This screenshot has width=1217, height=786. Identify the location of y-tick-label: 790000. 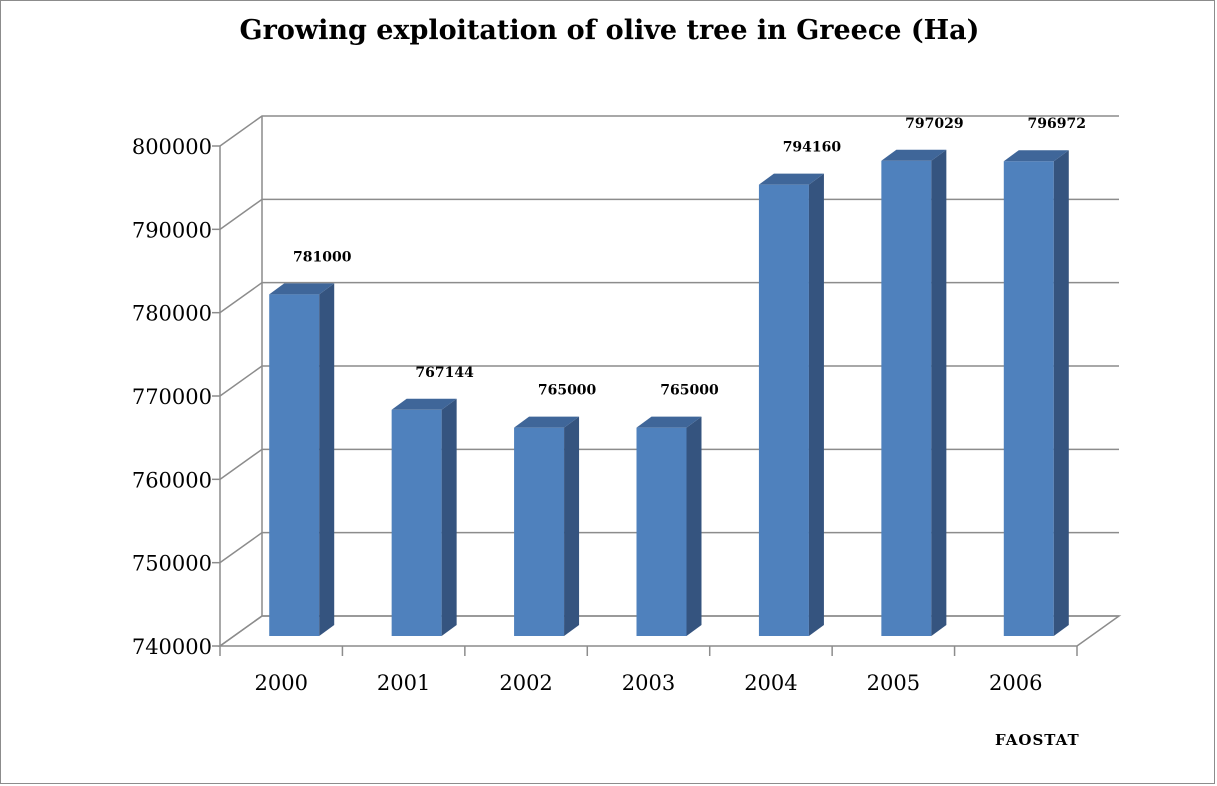
(172, 230).